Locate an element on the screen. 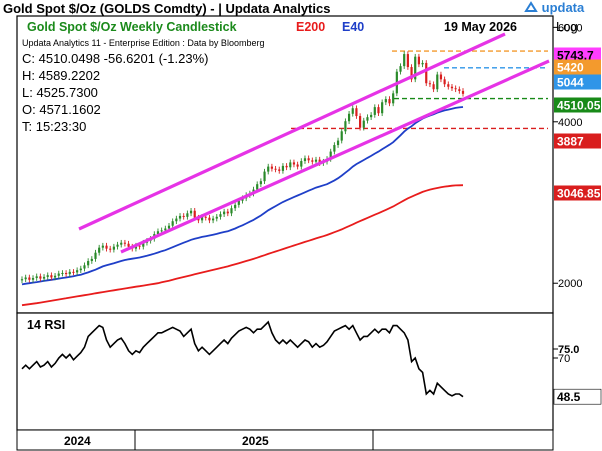 The image size is (602, 451). rsi-title: 14 RSI is located at coordinates (46, 325).